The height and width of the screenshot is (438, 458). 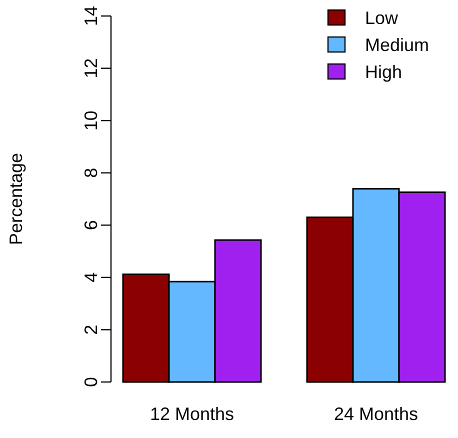 I want to click on y-tick-label: 6, so click(x=91, y=225).